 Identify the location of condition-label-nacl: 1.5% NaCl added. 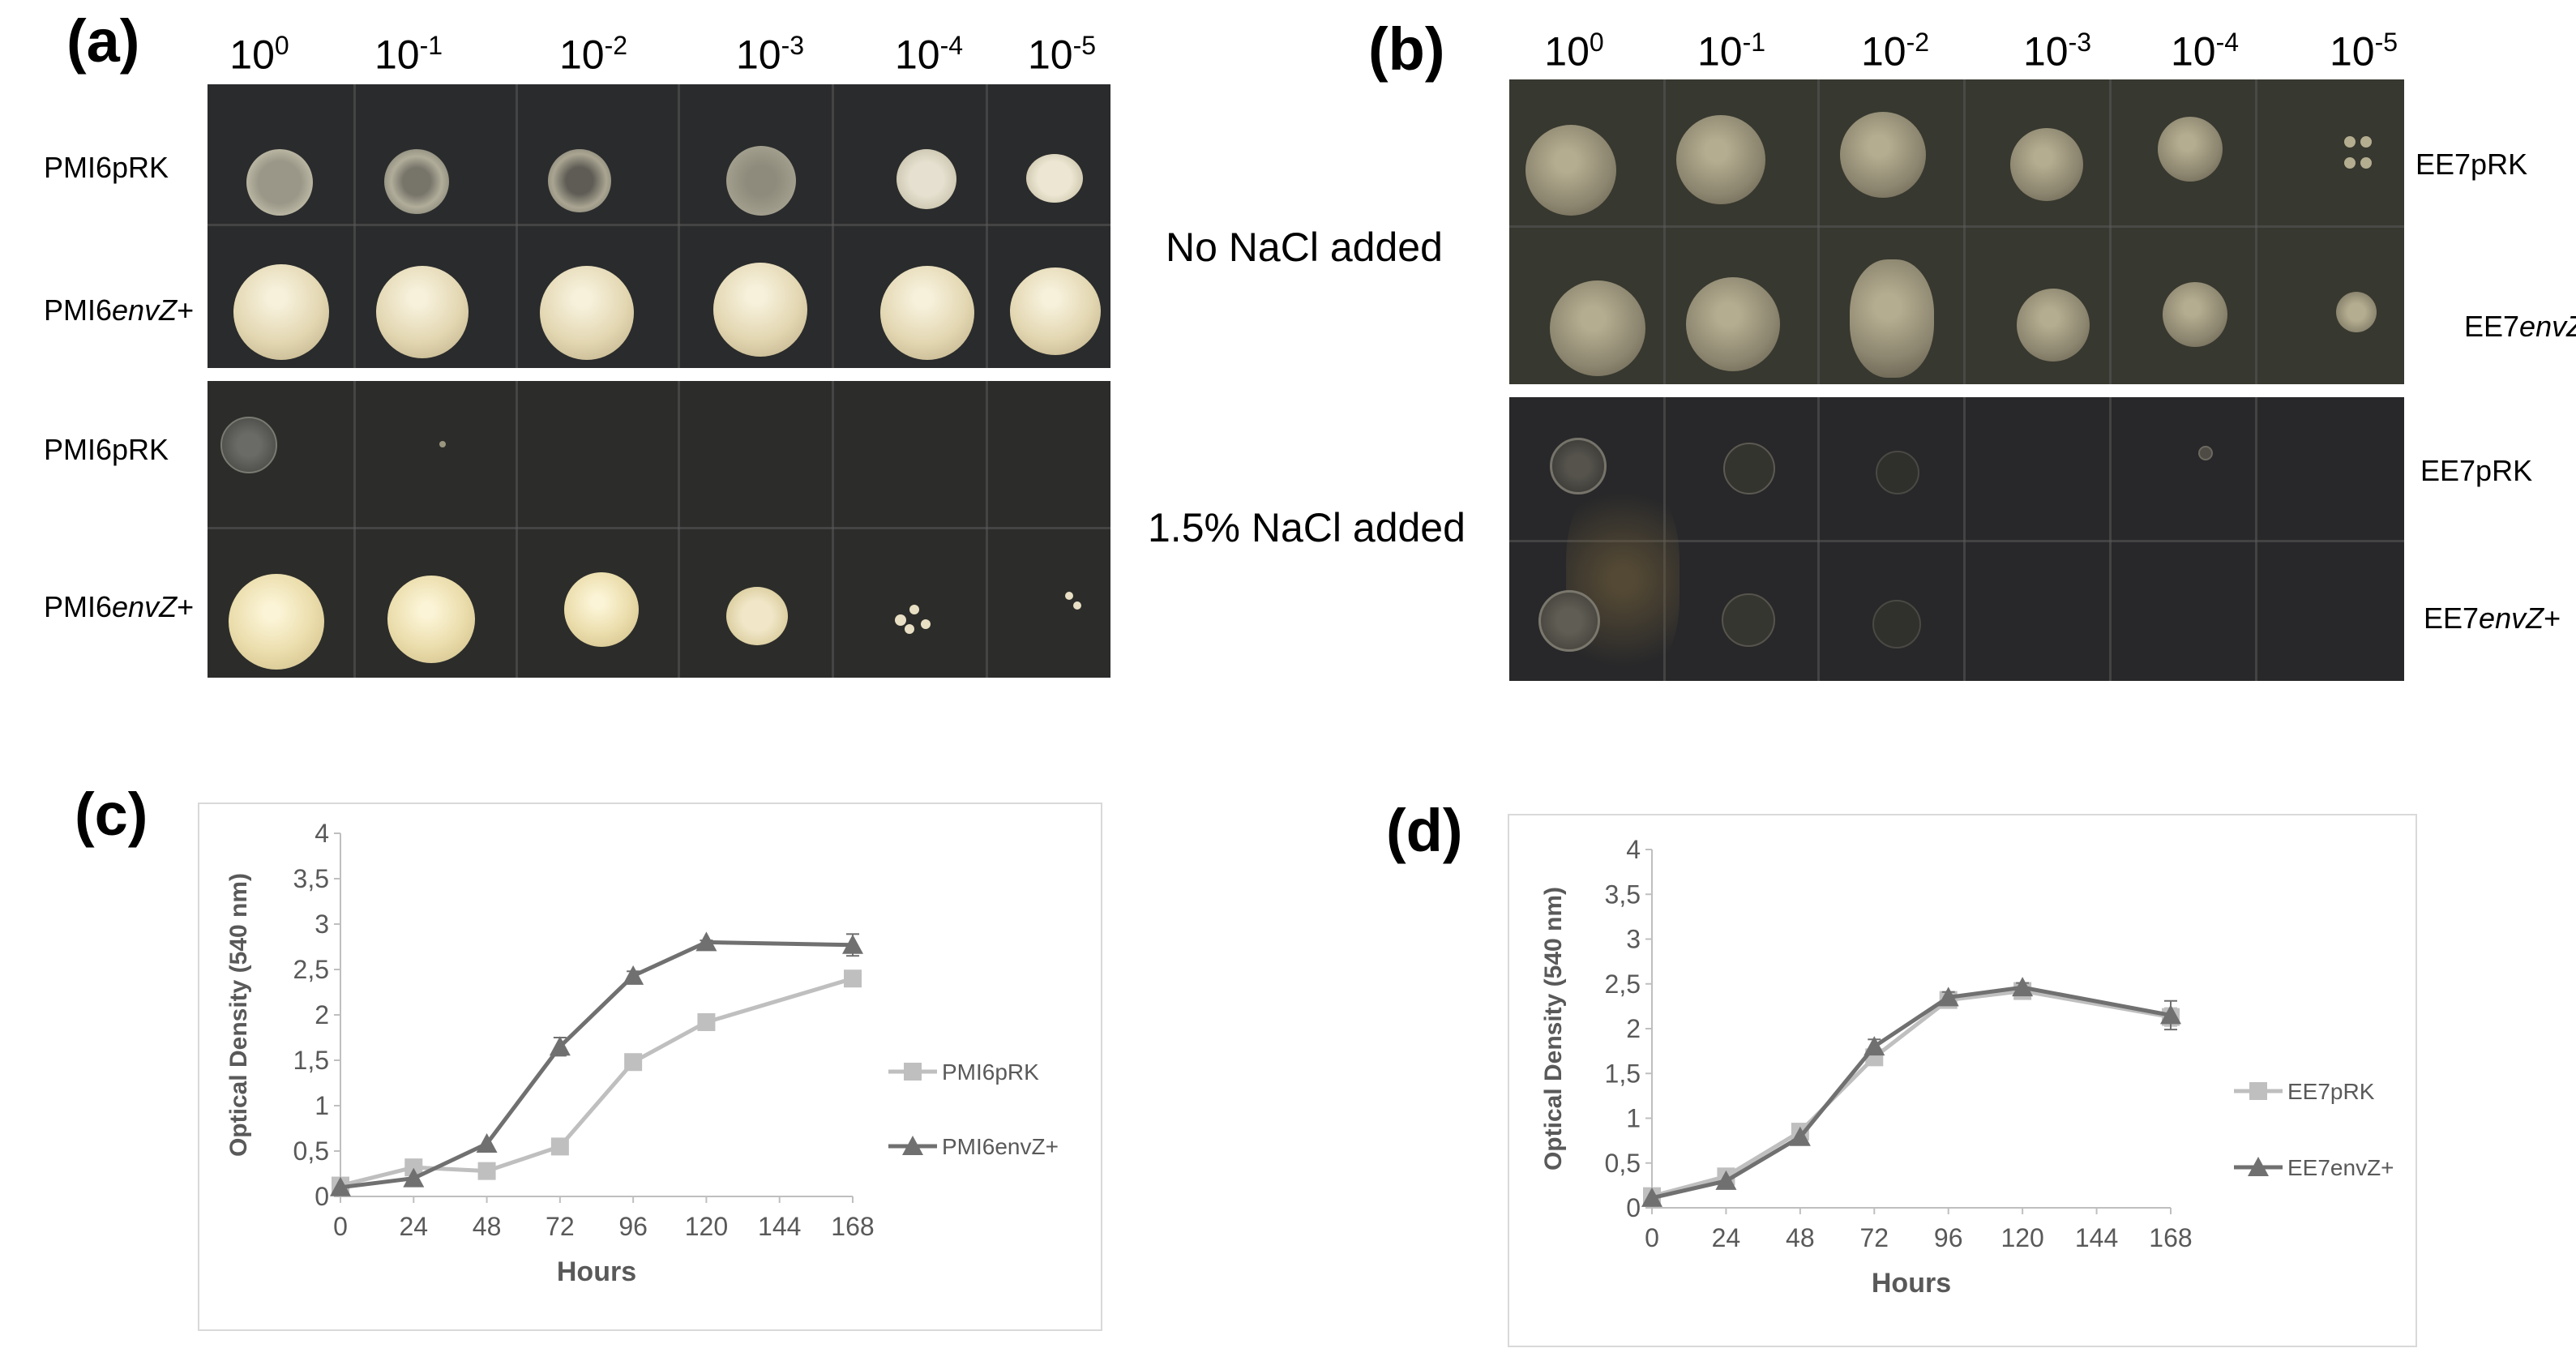
(1307, 527).